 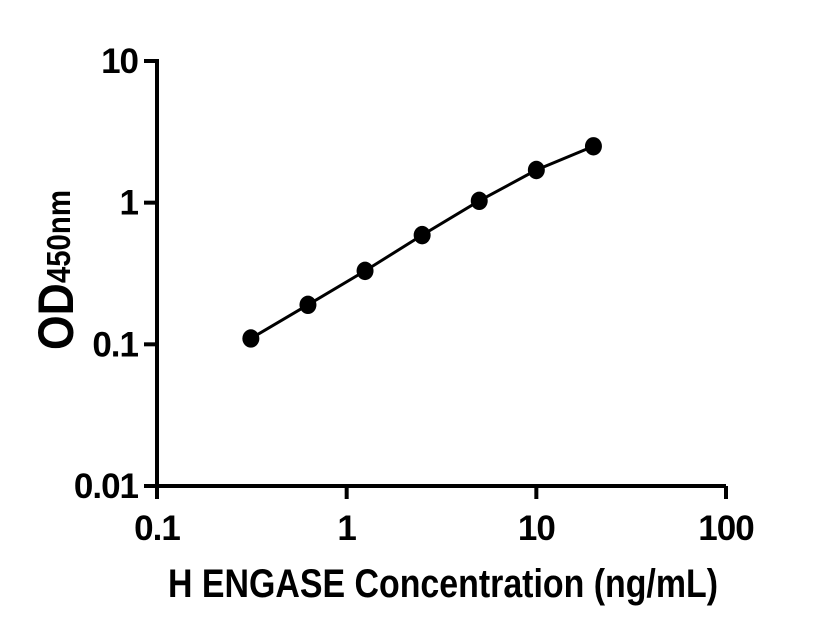 I want to click on y-axis-title: OD450nm, so click(x=56, y=270).